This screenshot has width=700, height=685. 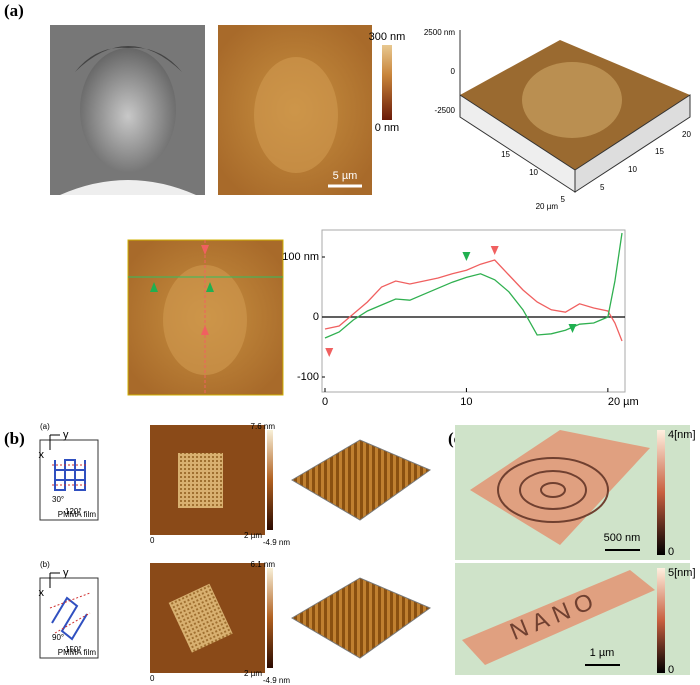 I want to click on scale-bar-label: 1 µm, so click(x=602, y=653).